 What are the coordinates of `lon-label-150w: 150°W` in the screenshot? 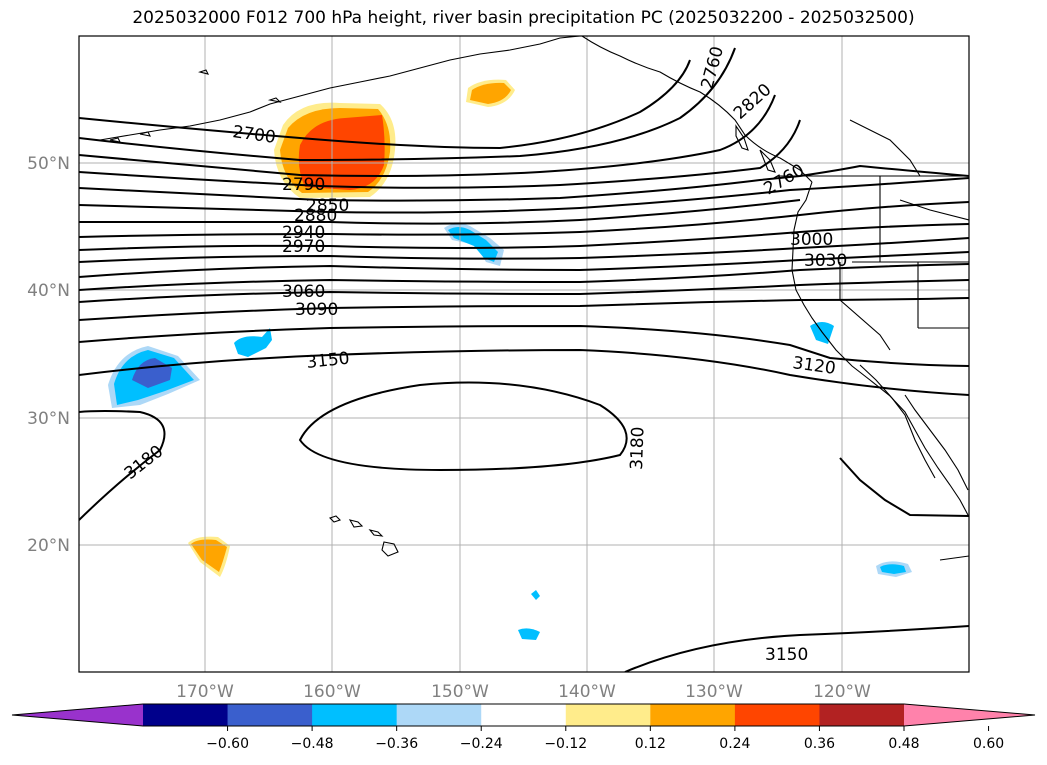 It's located at (460, 692).